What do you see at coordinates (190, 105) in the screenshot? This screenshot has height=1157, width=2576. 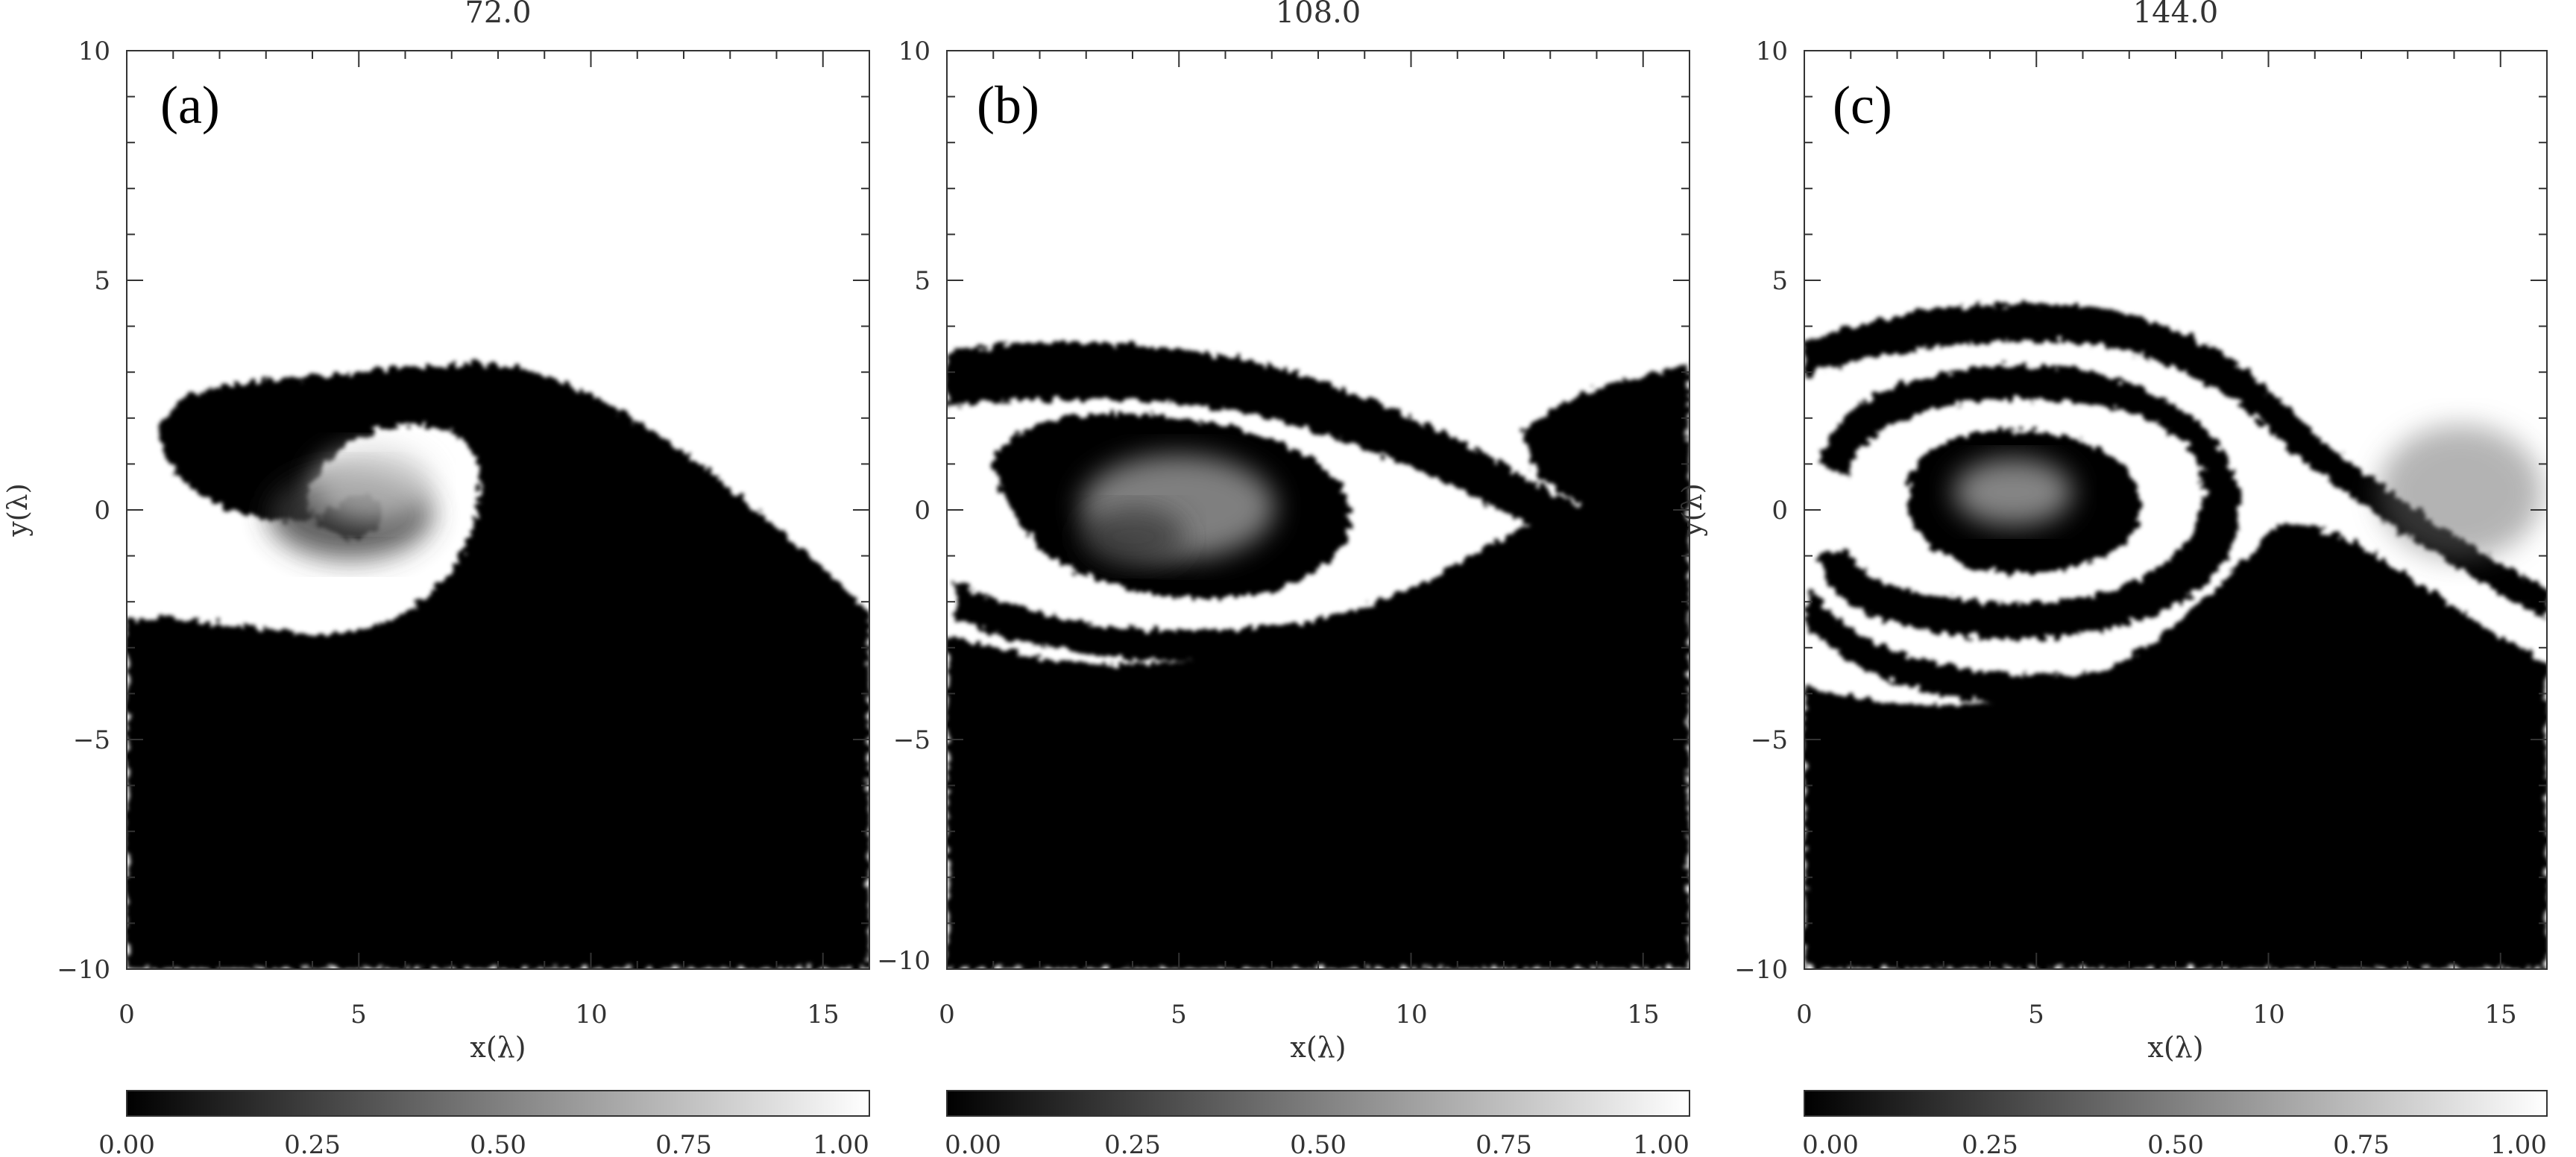 I see `panel-letter: (a)` at bounding box center [190, 105].